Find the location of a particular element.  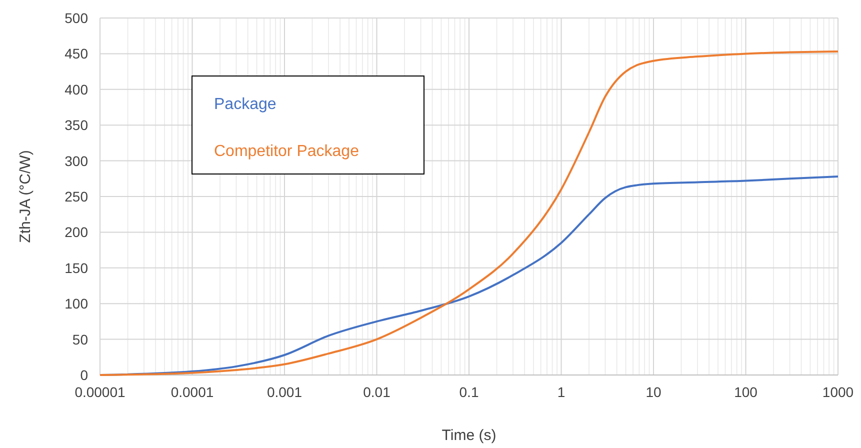

x-tick-label: 1 is located at coordinates (561, 392).